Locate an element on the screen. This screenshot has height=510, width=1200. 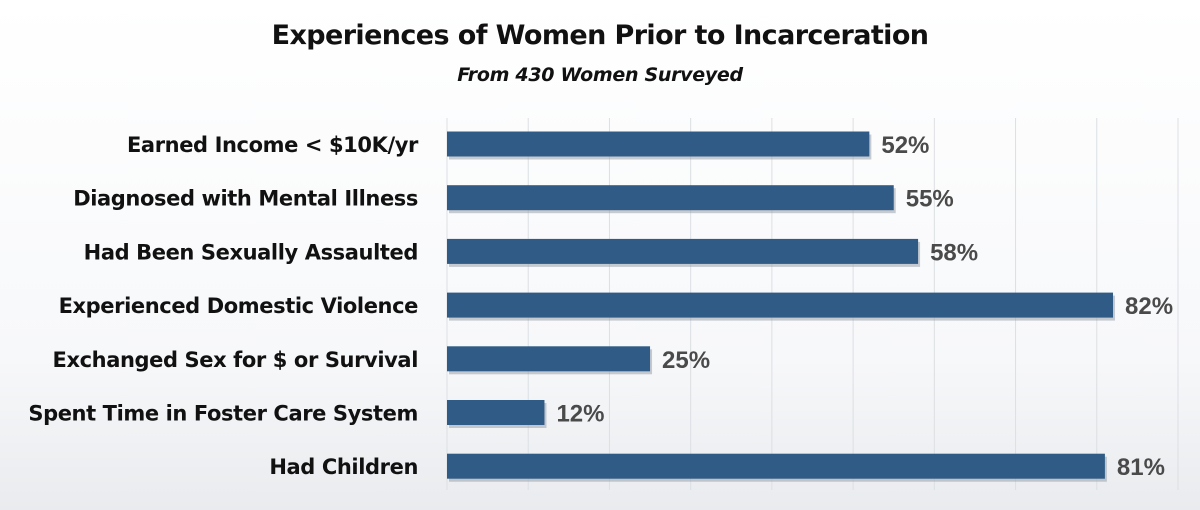
category-label: Earned Income < $10K/yr is located at coordinates (273, 145).